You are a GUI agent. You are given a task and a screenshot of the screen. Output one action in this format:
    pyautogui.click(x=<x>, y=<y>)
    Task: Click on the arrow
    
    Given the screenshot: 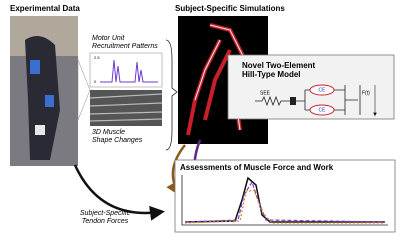 What is the action you would take?
    pyautogui.click(x=119, y=192)
    